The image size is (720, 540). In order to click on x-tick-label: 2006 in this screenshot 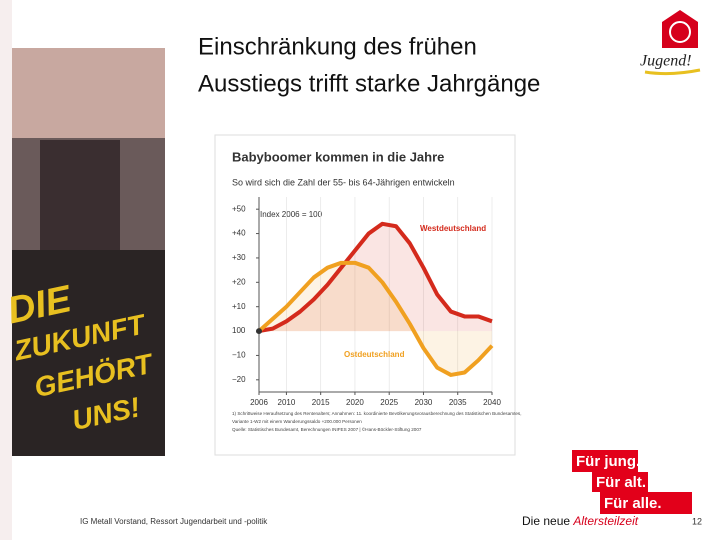, I will do `click(259, 402)`.